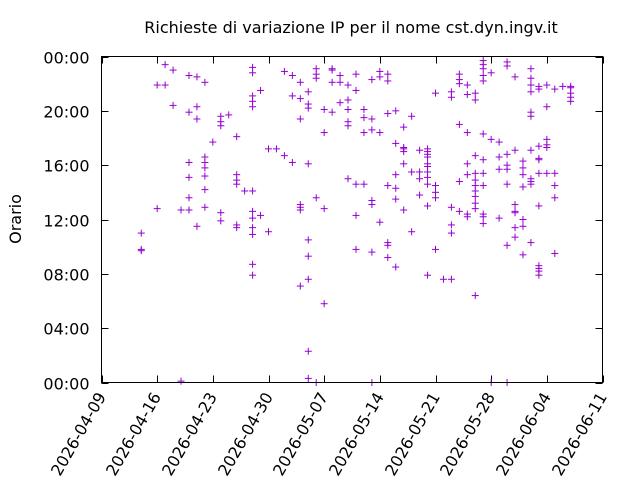  I want to click on x-tick-label: 2026-04-09, so click(78, 434).